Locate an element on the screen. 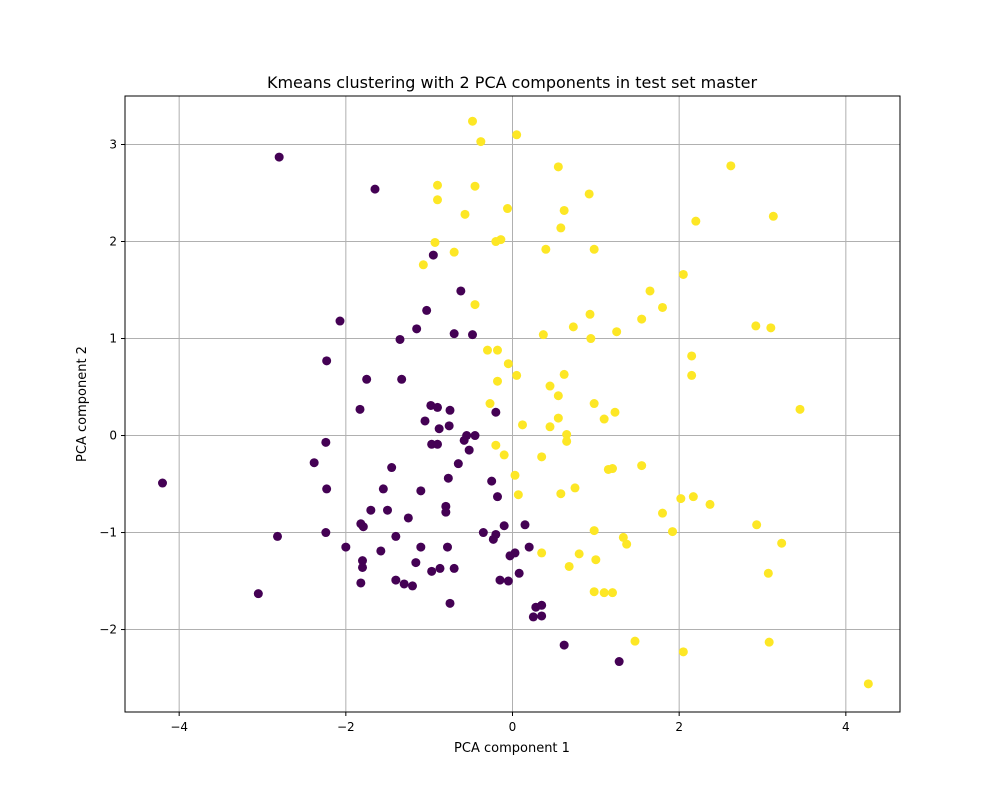  y-tick-label: 1 is located at coordinates (113, 339).